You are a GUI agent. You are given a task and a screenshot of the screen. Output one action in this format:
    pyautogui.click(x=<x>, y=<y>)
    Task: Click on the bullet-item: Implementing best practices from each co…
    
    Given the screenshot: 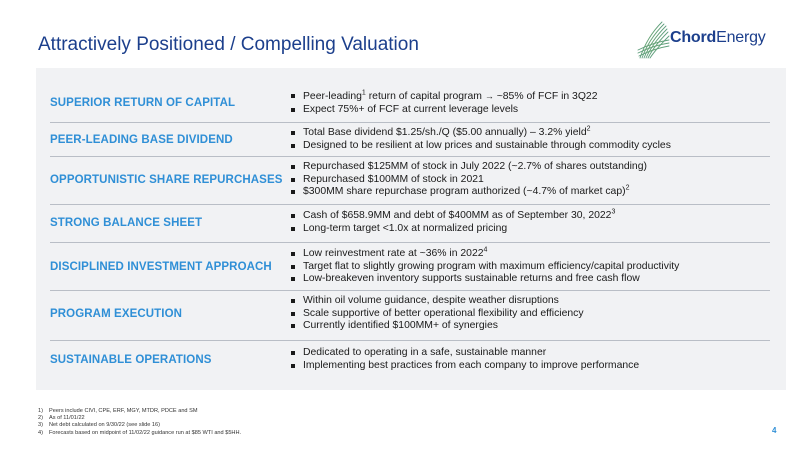 What is the action you would take?
    pyautogui.click(x=464, y=366)
    